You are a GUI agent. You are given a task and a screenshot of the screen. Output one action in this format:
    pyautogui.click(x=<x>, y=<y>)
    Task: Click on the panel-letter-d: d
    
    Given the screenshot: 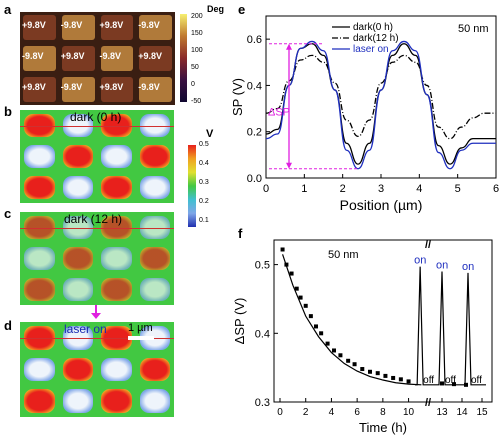 What is the action you would take?
    pyautogui.click(x=8, y=325)
    